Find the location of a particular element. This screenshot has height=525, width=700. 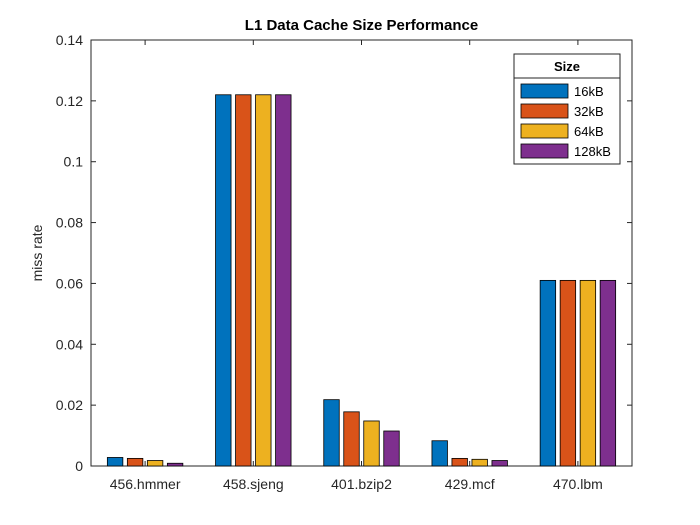

bar-16kB-401.bzip2 is located at coordinates (331, 433).